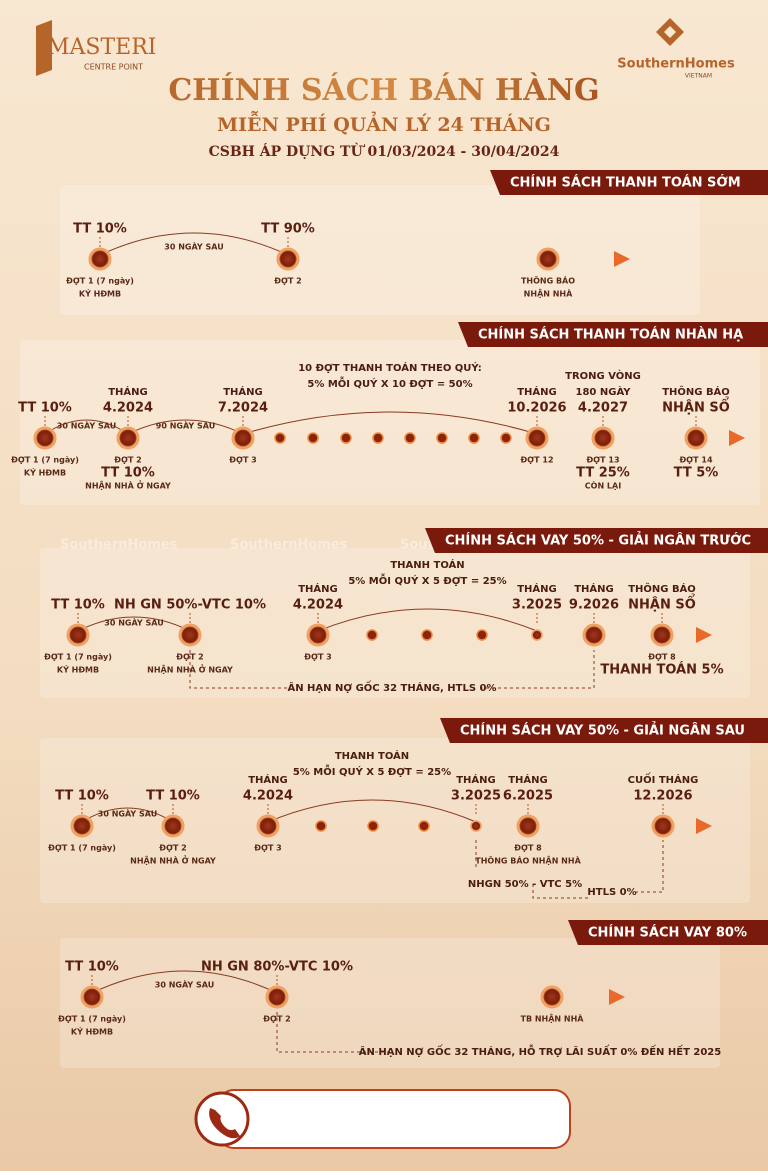 The width and height of the screenshot is (768, 1175). Describe the element at coordinates (277, 967) in the screenshot. I see `top-label: NH GN 80%-VTC 10%` at that location.